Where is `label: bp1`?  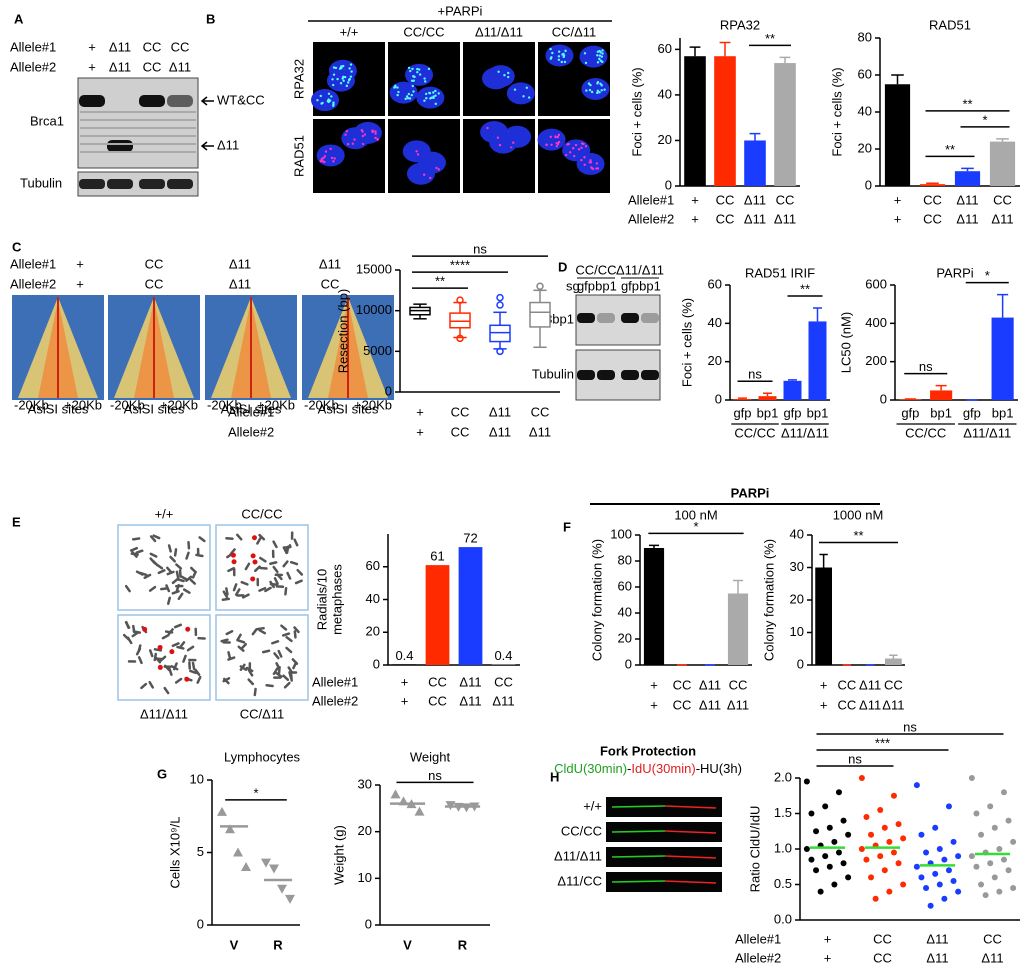
label: bp1 is located at coordinates (650, 285).